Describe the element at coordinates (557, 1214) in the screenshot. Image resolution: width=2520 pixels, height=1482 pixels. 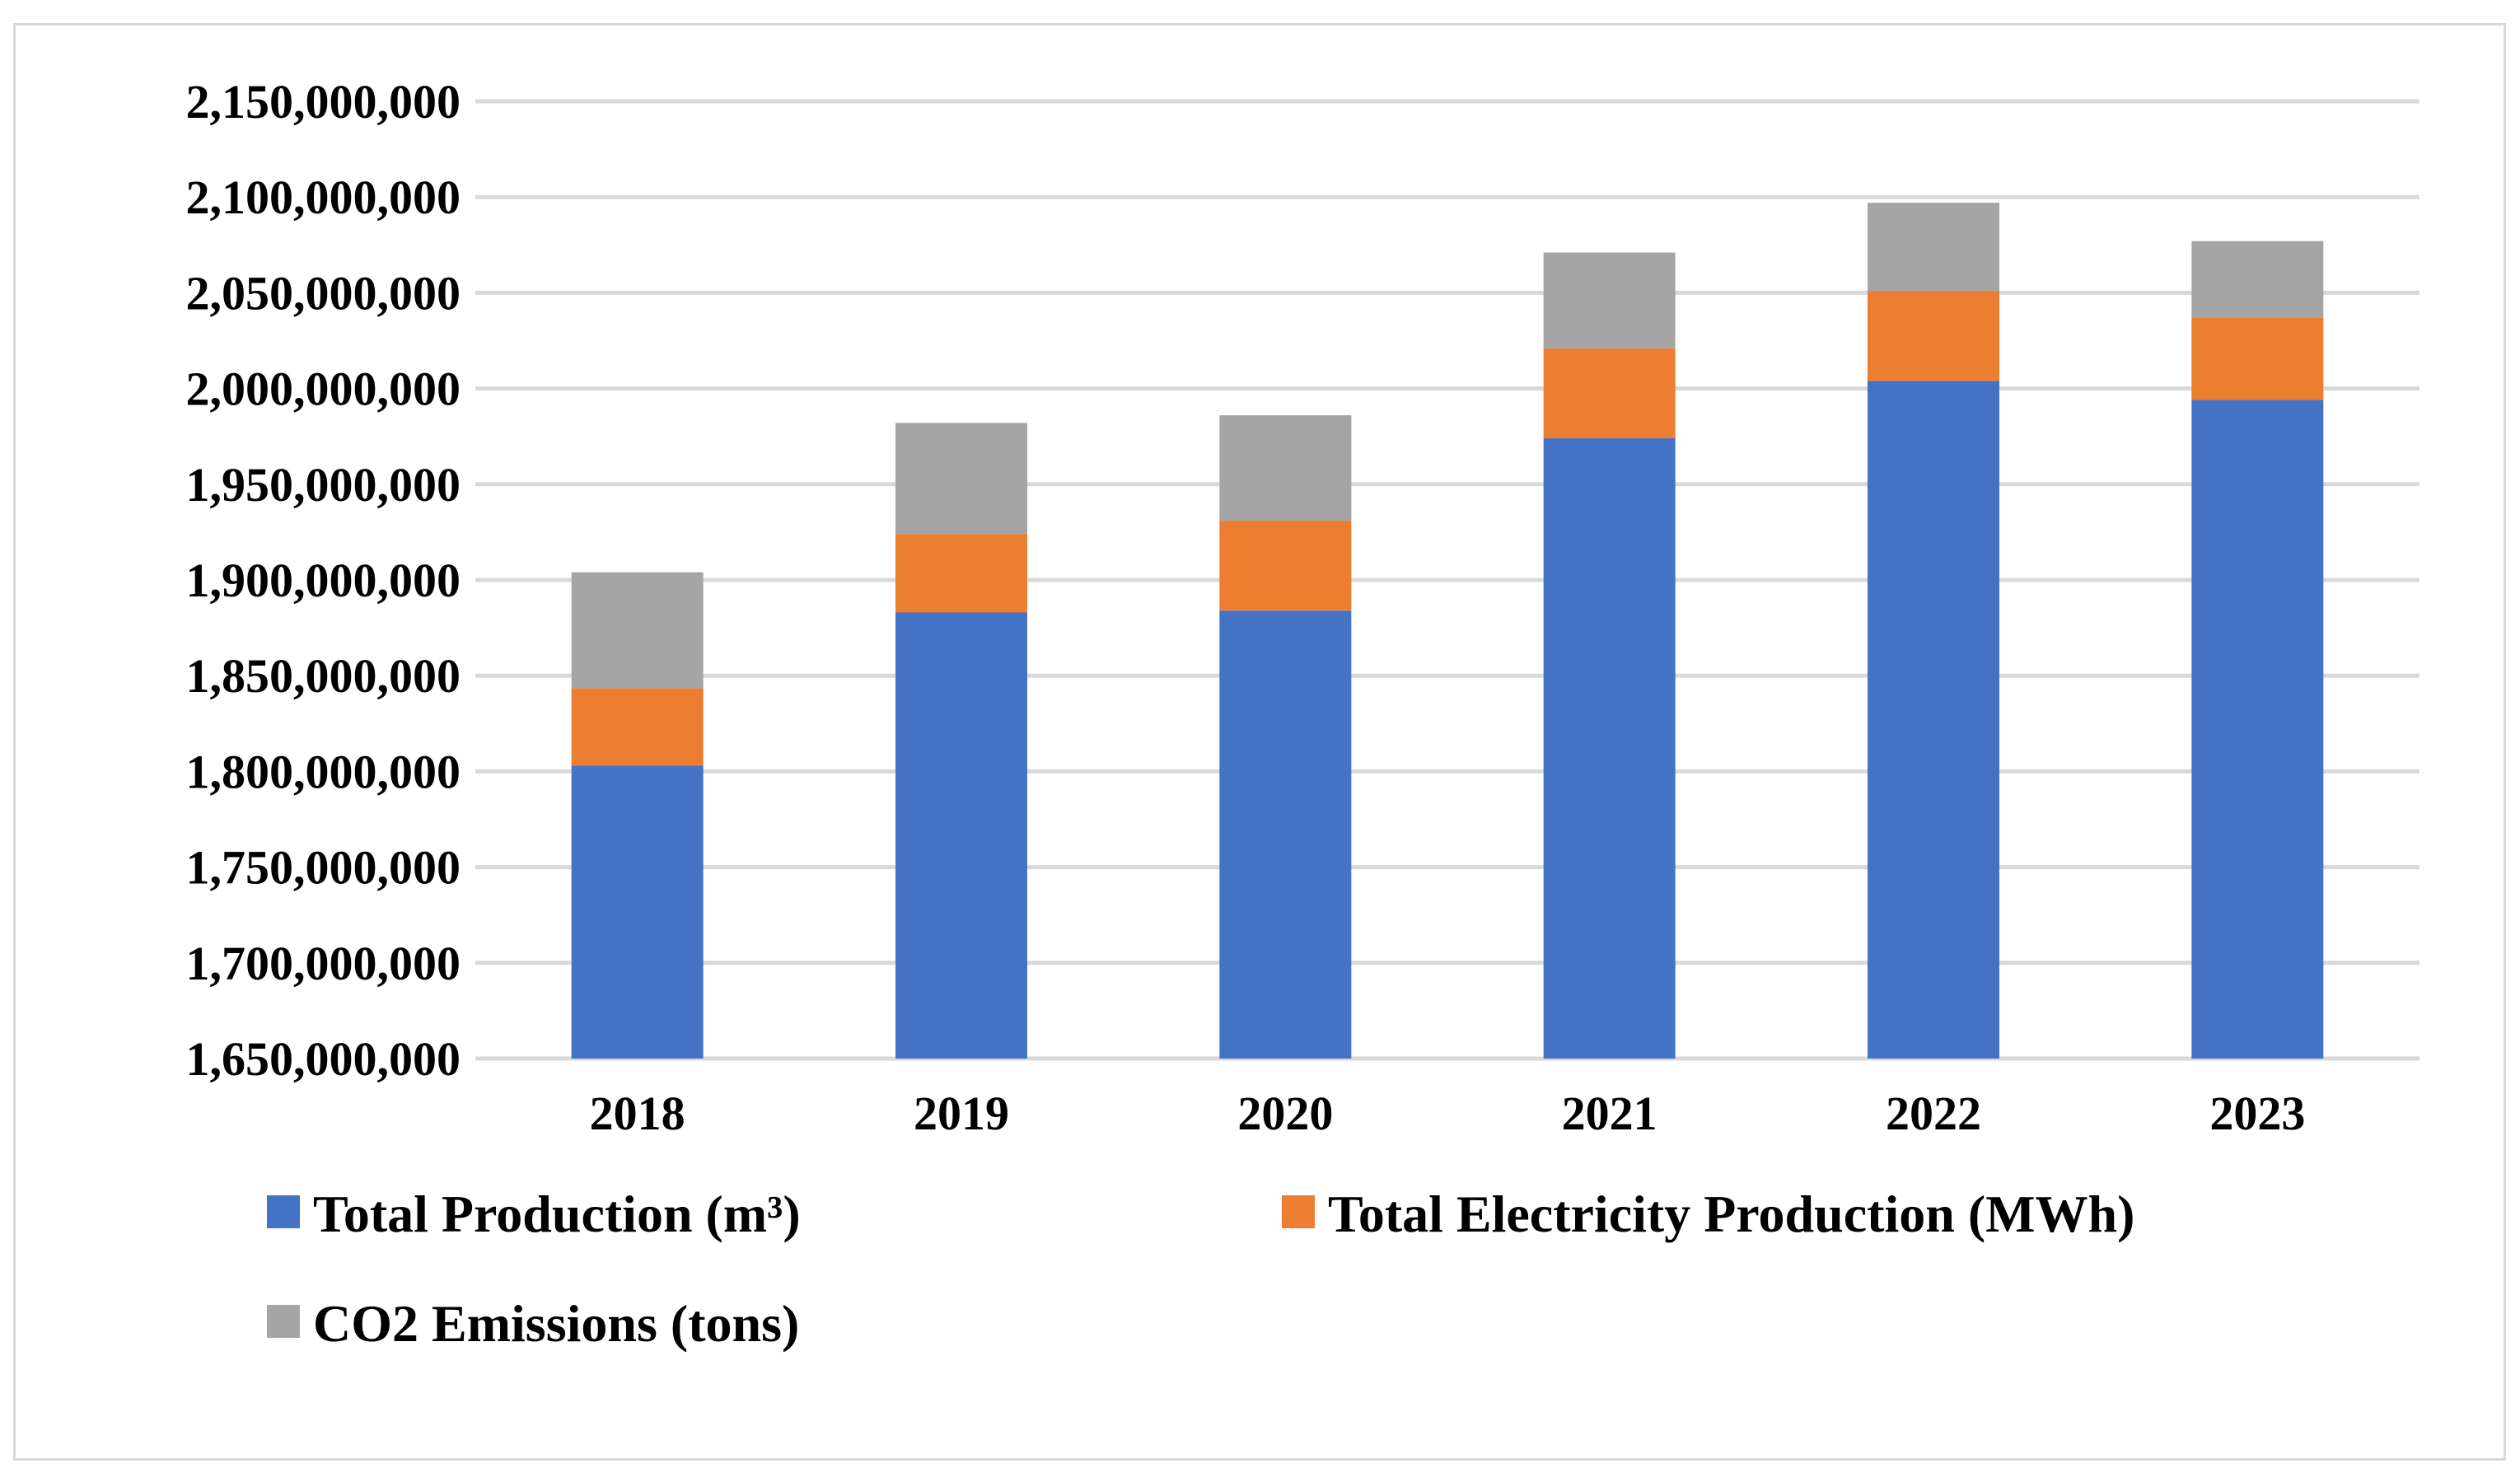
I see `legend-label: Total Production (m³)` at that location.